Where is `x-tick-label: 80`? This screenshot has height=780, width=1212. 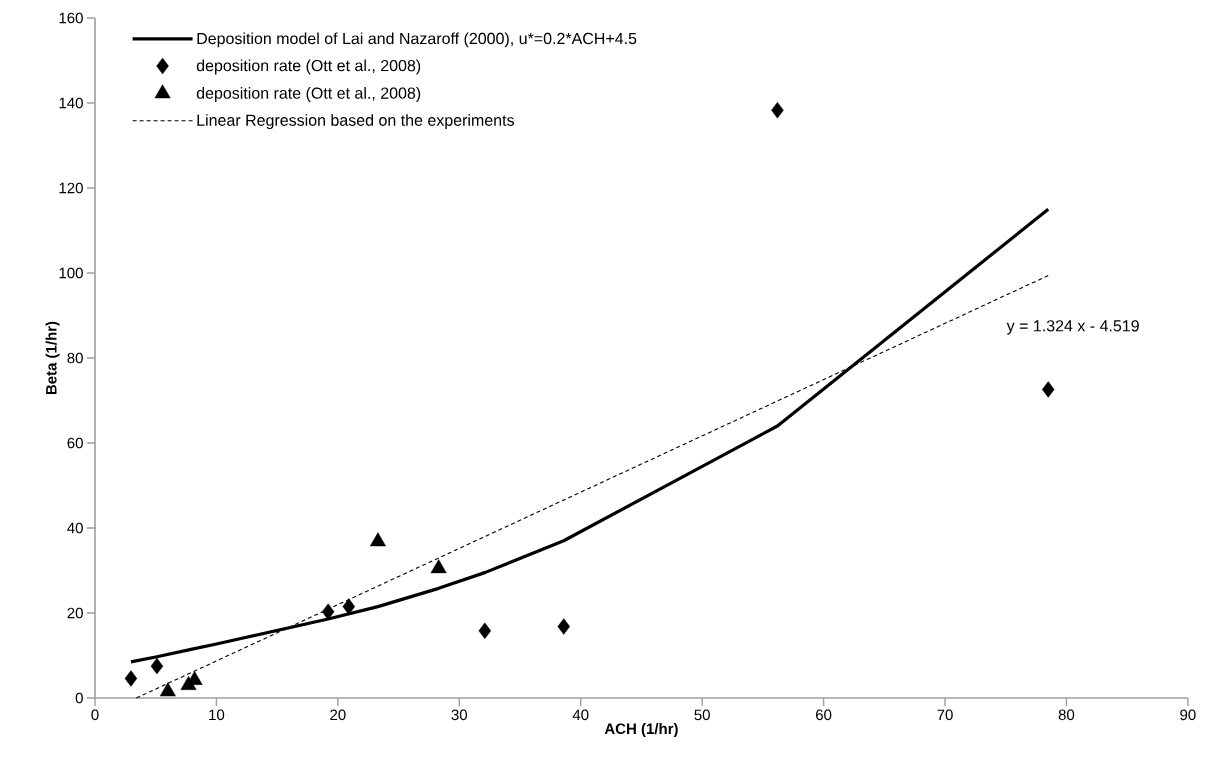
x-tick-label: 80 is located at coordinates (1066, 715).